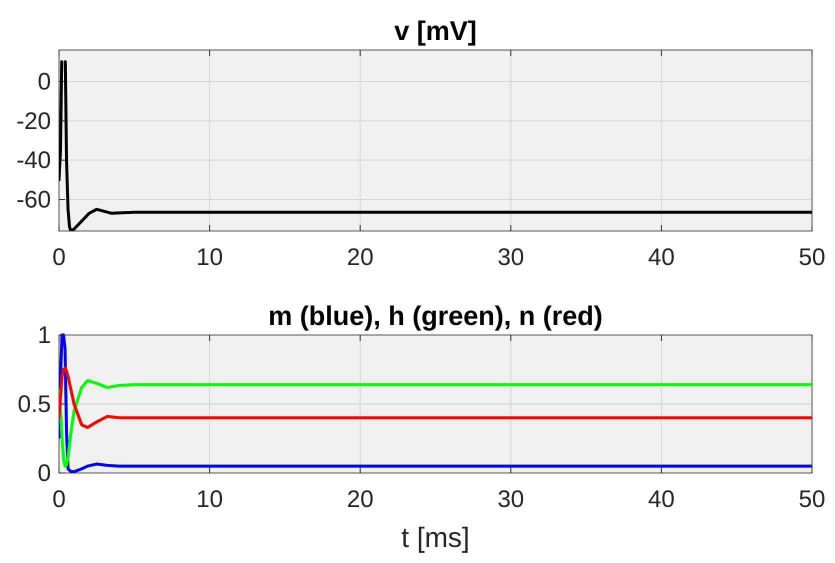 This screenshot has width=835, height=563. I want to click on x-axis-title: t [ms], so click(435, 537).